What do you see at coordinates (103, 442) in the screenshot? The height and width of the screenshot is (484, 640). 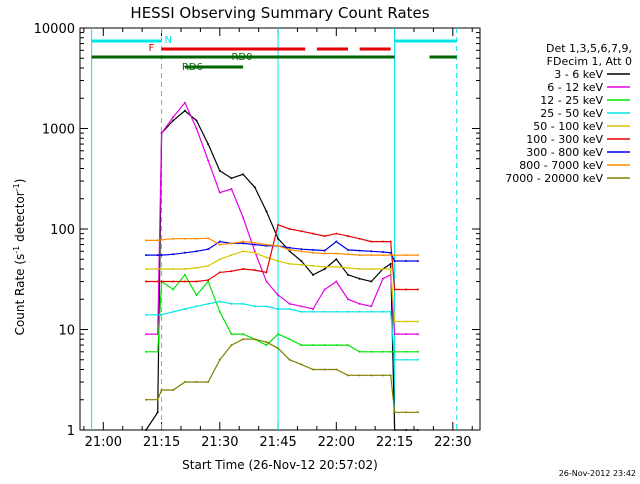 I see `x-tick-label: 21:00` at bounding box center [103, 442].